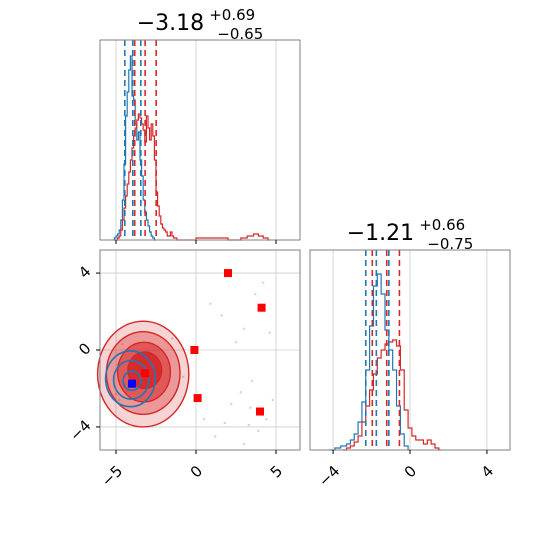 Image resolution: width=550 pixels, height=554 pixels. What do you see at coordinates (276, 471) in the screenshot?
I see `joint-xtick-label-2: 5` at bounding box center [276, 471].